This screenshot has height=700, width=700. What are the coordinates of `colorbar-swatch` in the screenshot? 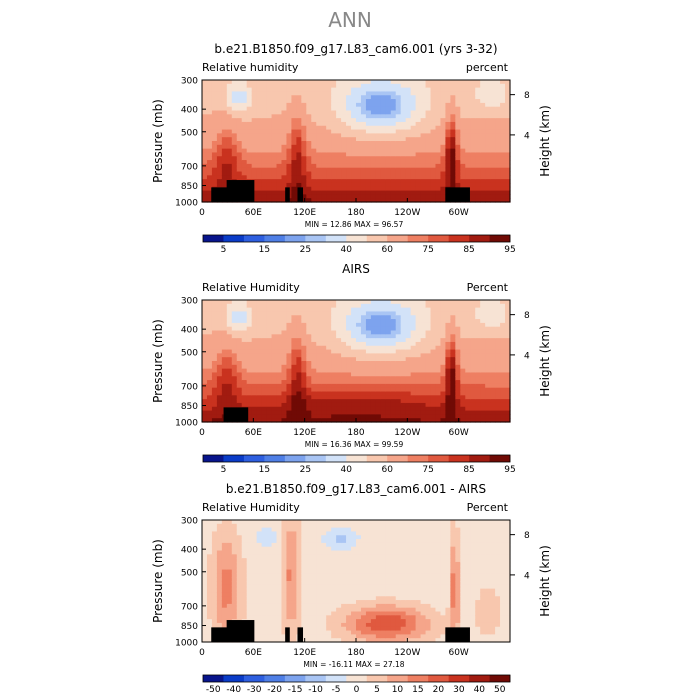 It's located at (397, 458).